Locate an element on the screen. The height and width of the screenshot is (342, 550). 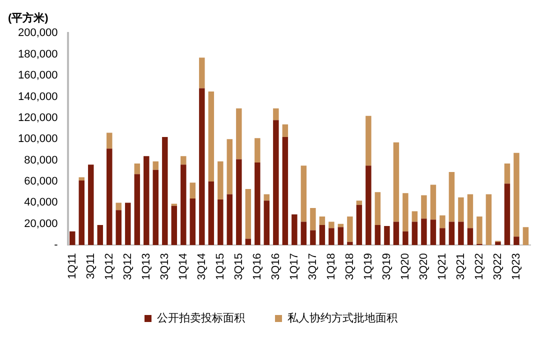
x-tick-label: 3Q13 is located at coordinates (164, 266).